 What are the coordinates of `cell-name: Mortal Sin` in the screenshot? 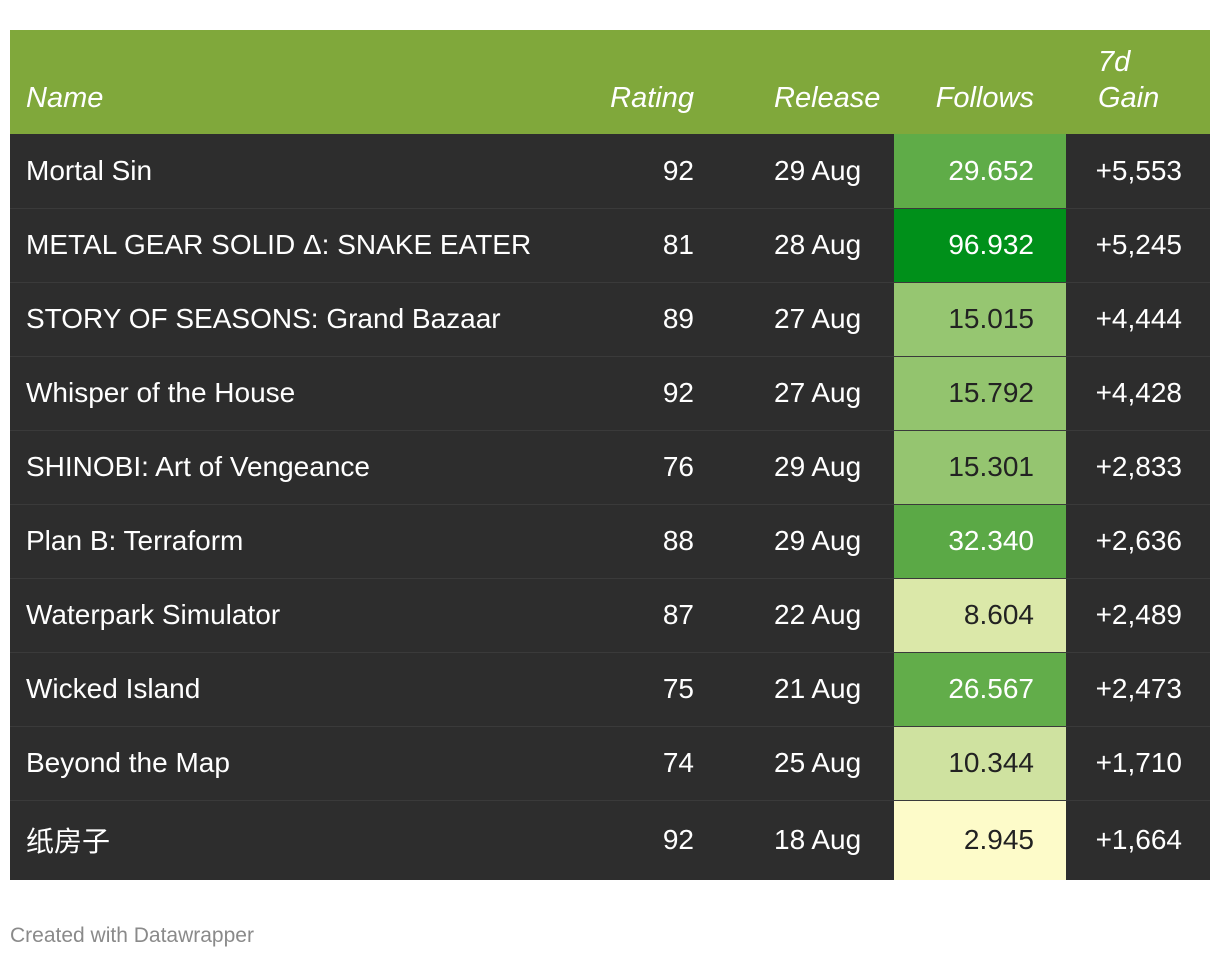 It's located at (89, 170).